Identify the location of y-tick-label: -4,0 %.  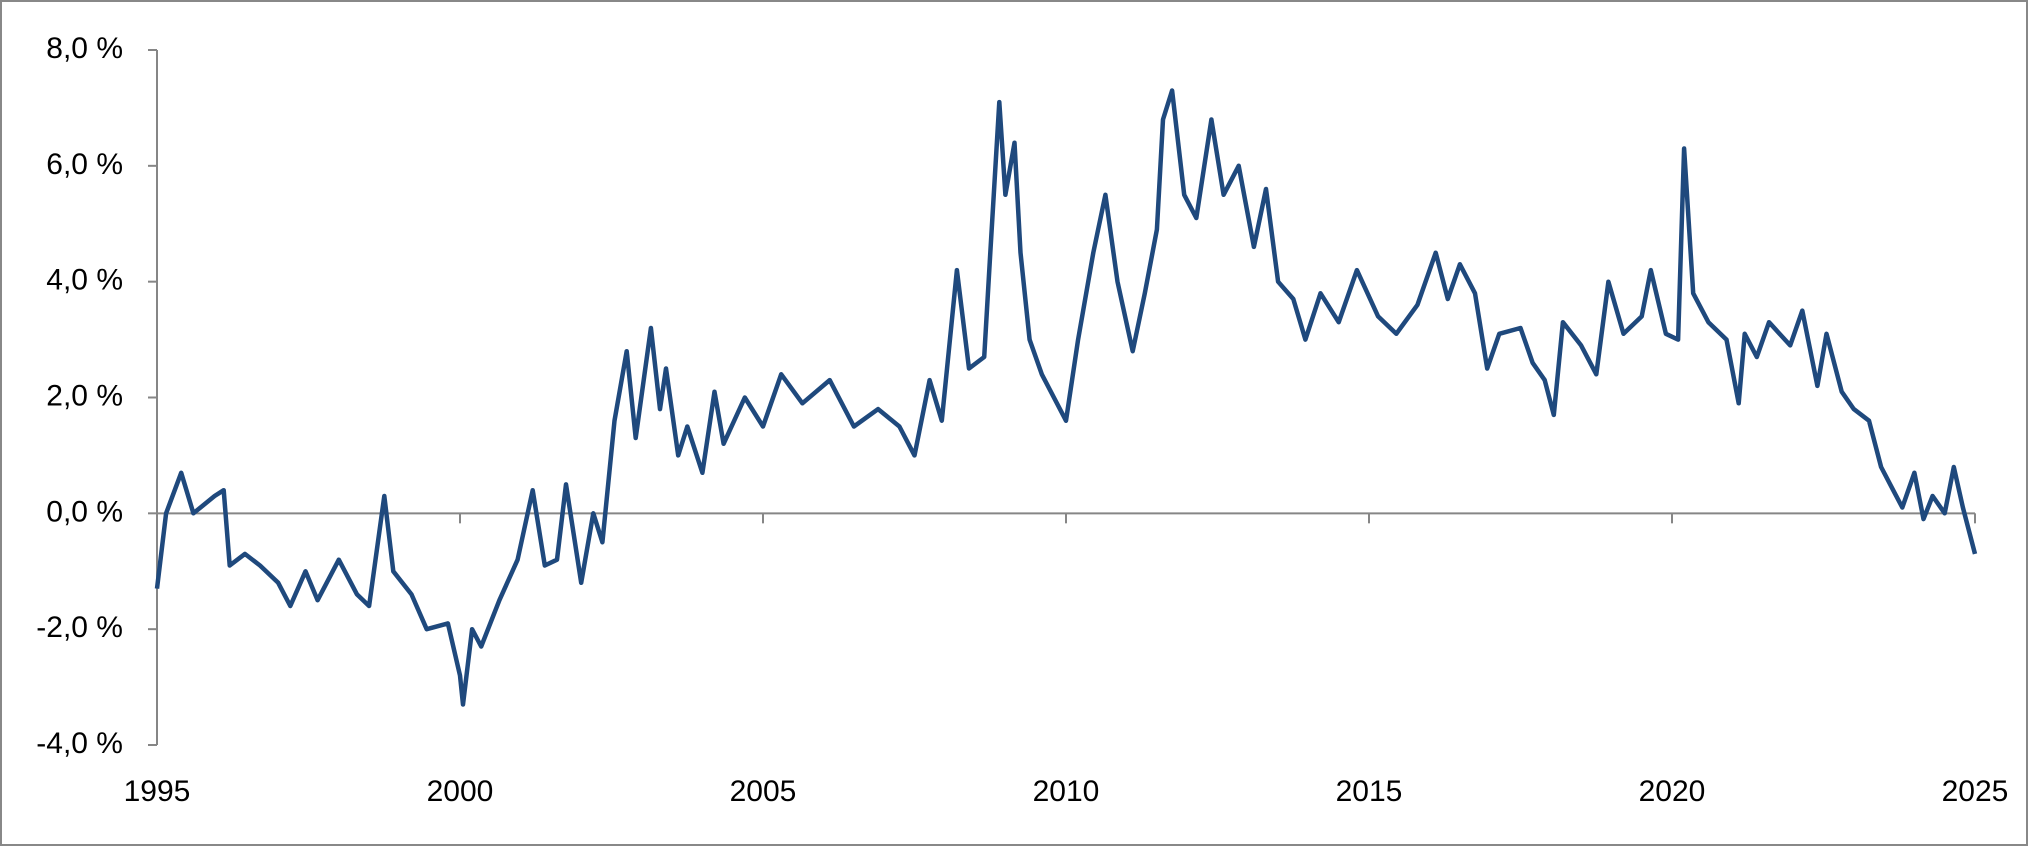
(79, 743).